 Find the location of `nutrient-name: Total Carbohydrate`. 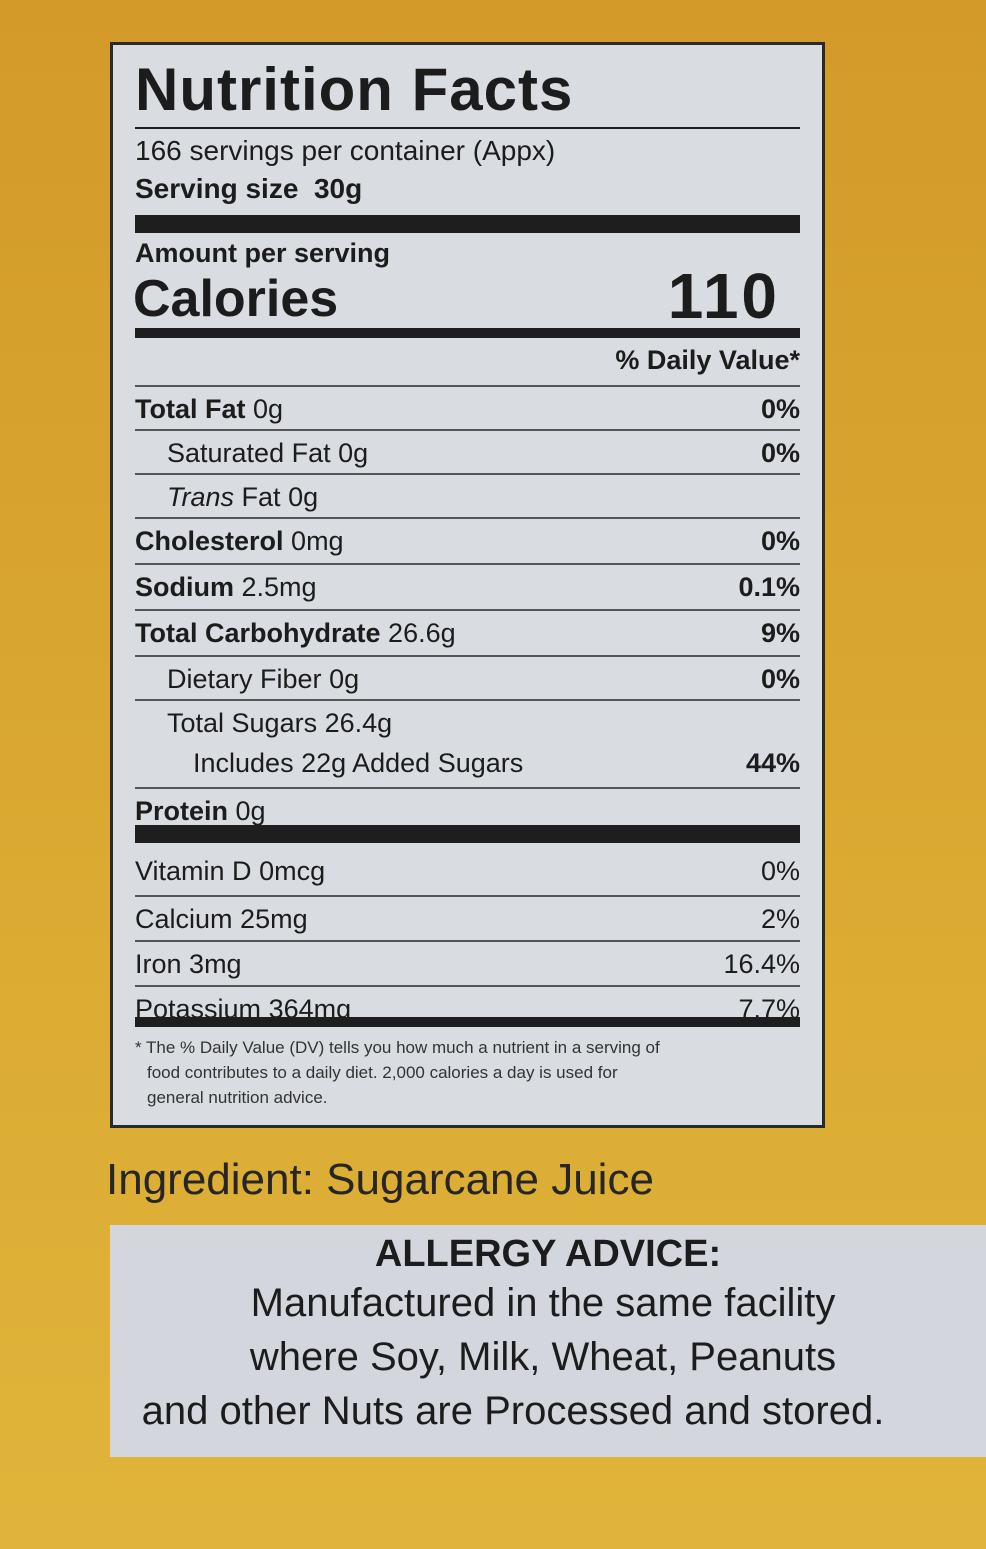

nutrient-name: Total Carbohydrate is located at coordinates (258, 633).